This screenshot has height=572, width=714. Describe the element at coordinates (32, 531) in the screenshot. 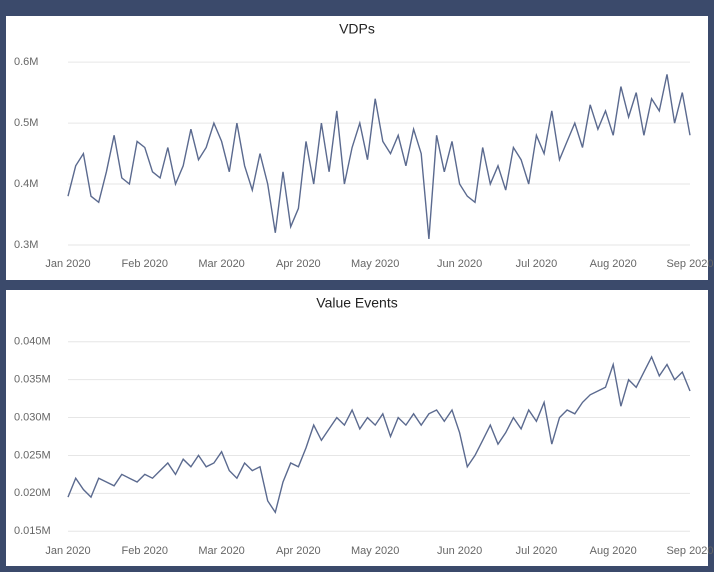

I see `y-tick-label: 0.015M` at that location.